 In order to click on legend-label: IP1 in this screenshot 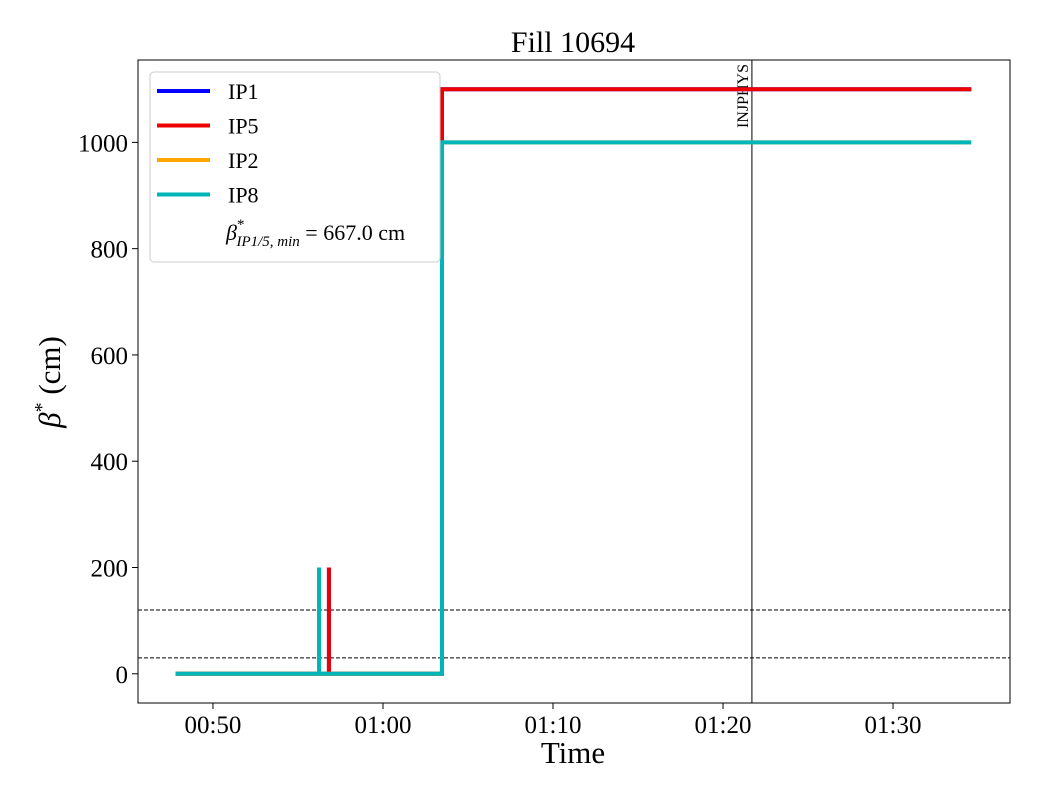, I will do `click(243, 91)`.